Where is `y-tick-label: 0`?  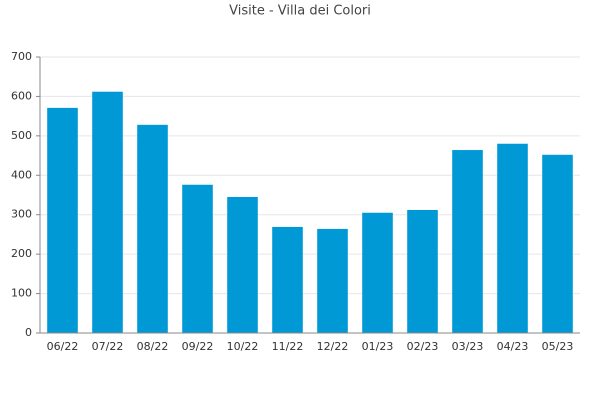 y-tick-label: 0 is located at coordinates (28, 332).